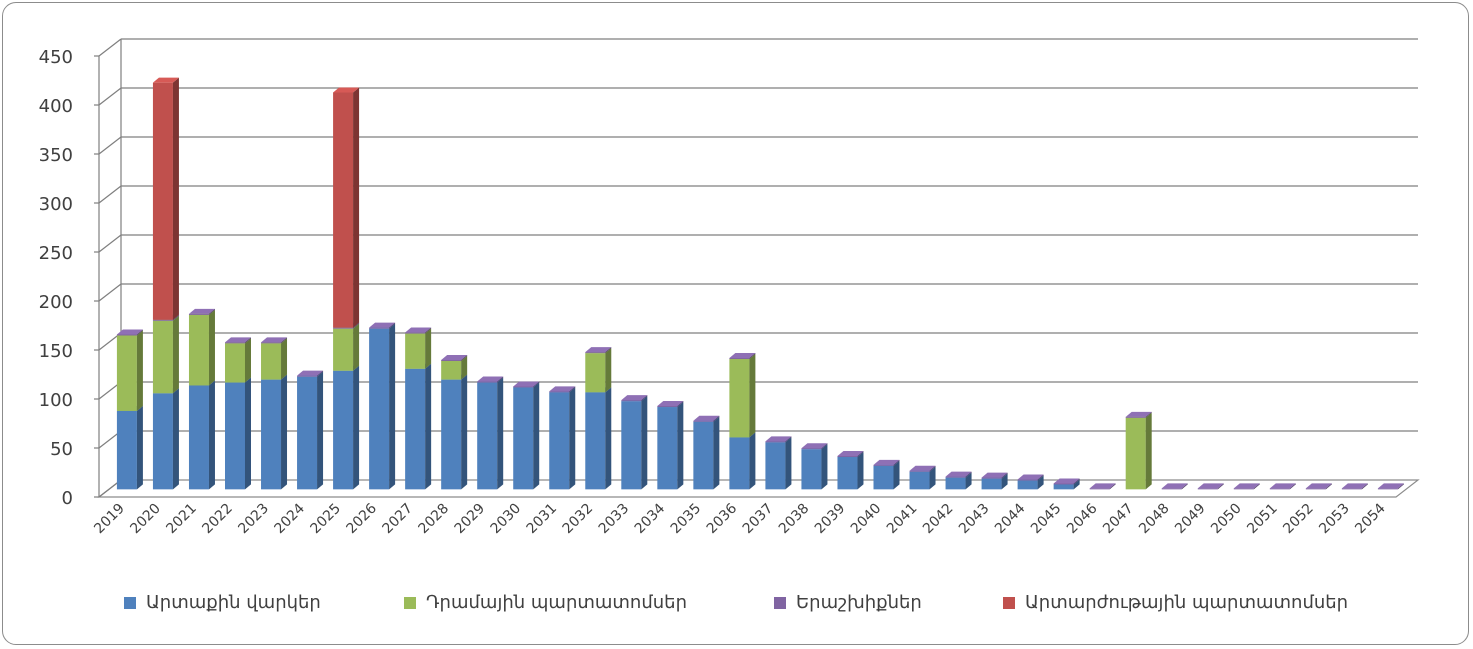 The image size is (1473, 649). Describe the element at coordinates (1138, 450) in the screenshot. I see `bar-stack-2047` at that location.